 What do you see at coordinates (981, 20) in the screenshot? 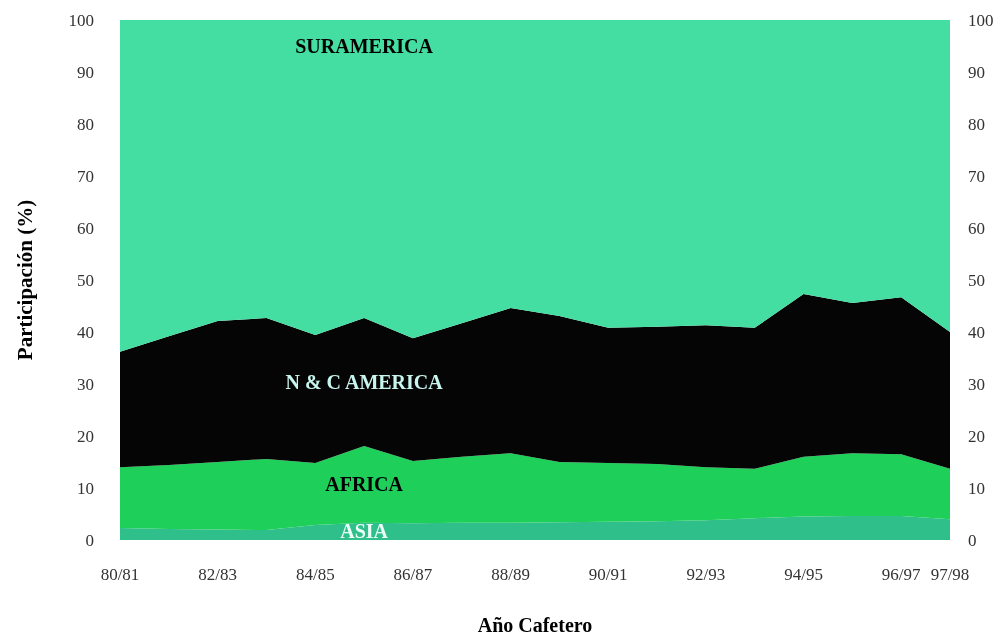
I see `y2-tick-label: 100` at bounding box center [981, 20].